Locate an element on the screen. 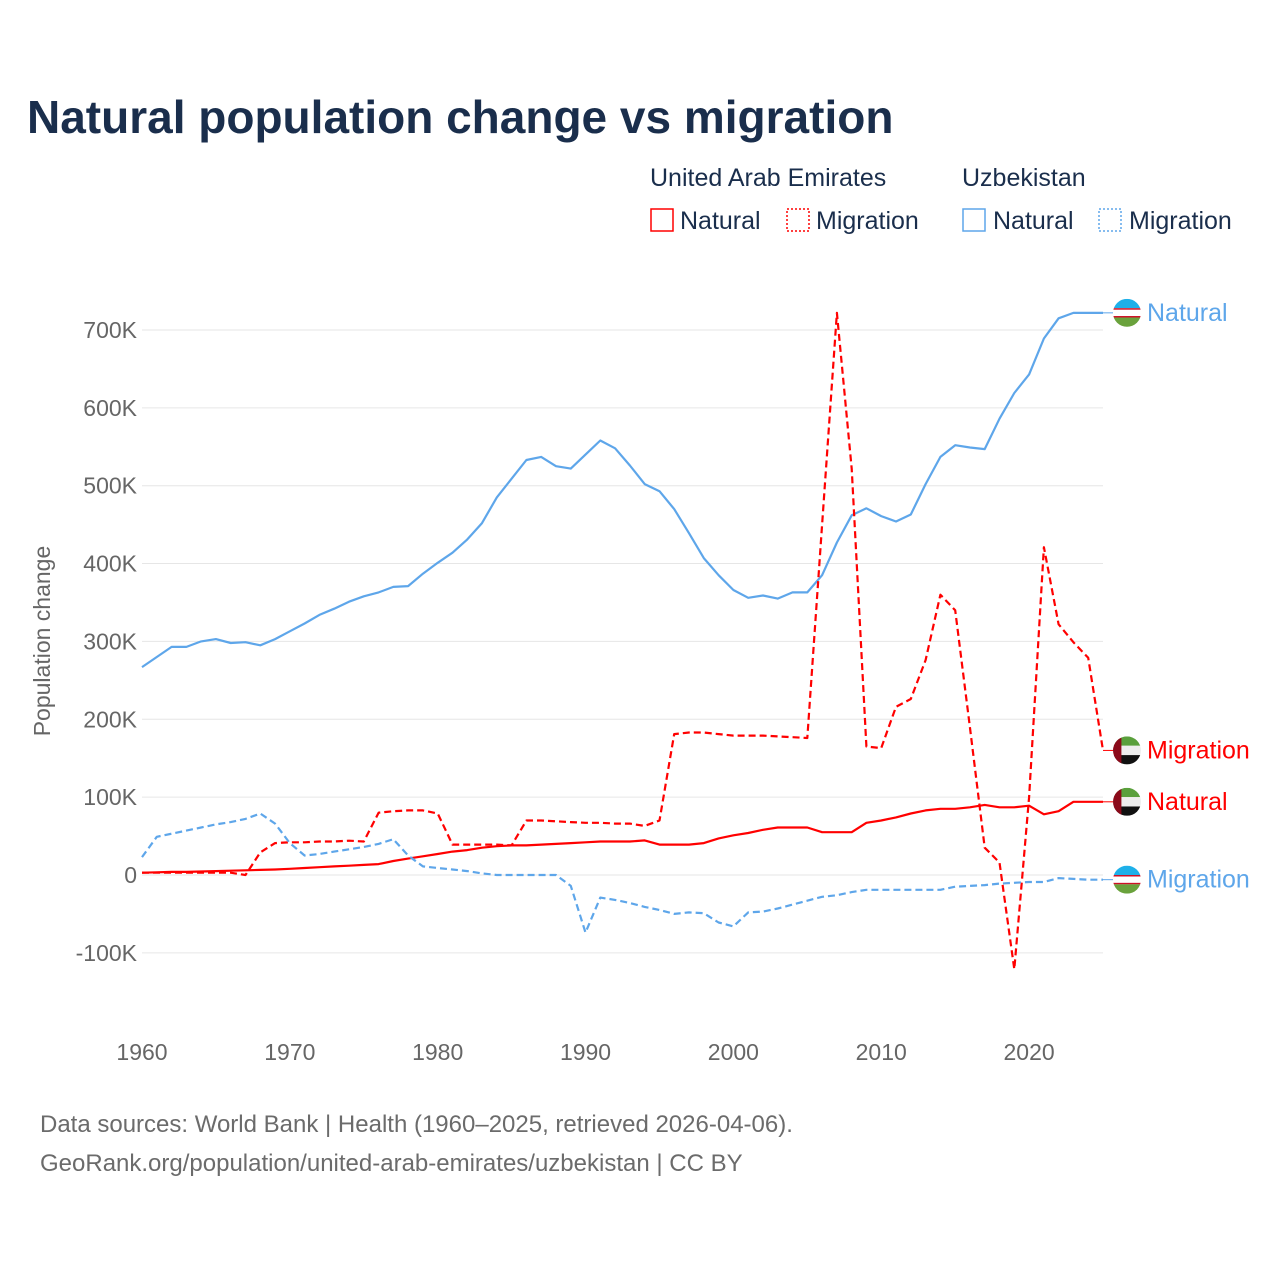 Image resolution: width=1280 pixels, height=1280 pixels. x-tick-label: 1980 is located at coordinates (437, 1052).